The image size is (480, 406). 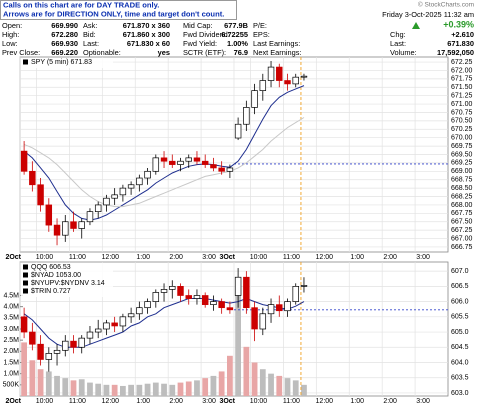 What do you see at coordinates (462, 222) in the screenshot?
I see `y-tick-label: 667.50` at bounding box center [462, 222].